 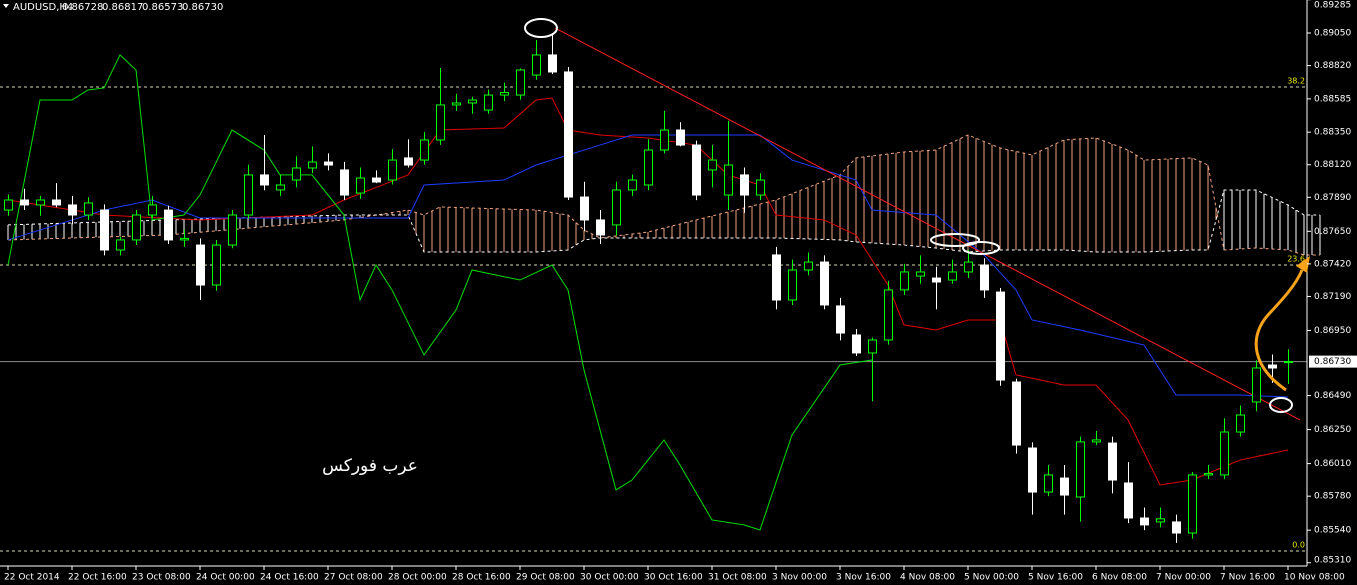 What do you see at coordinates (1332, 34) in the screenshot?
I see `y-tick-label: 0.89050` at bounding box center [1332, 34].